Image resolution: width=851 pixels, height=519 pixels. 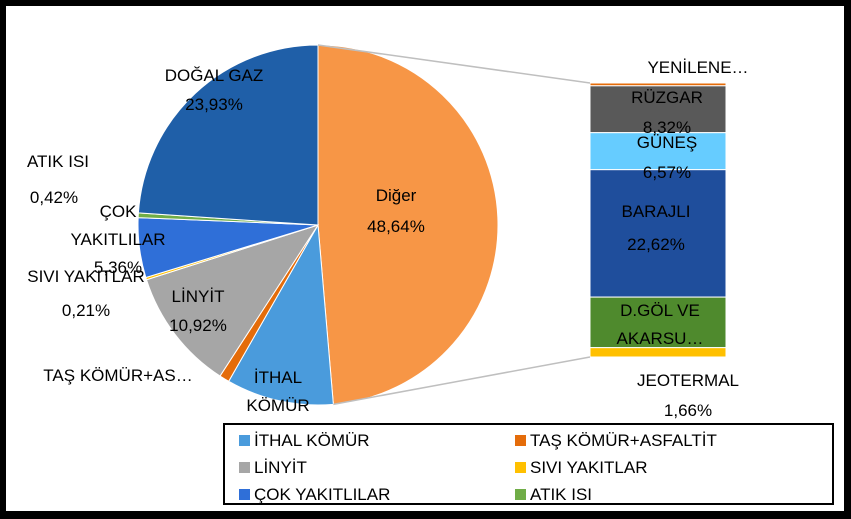 I want to click on legend-label: LİNYİT, so click(x=280, y=467).